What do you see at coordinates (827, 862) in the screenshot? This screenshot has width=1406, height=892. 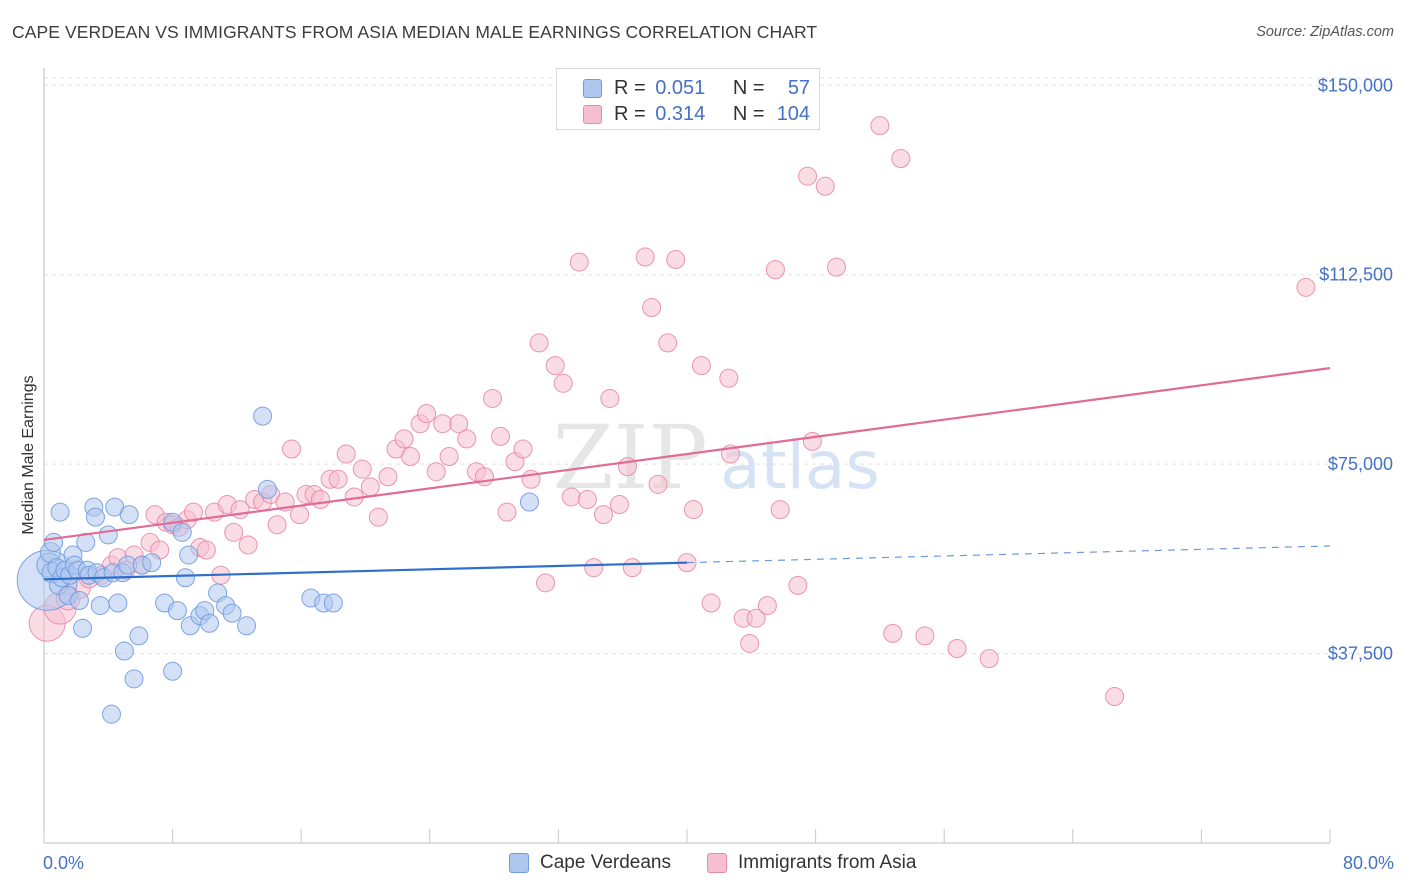 I see `bottom-legend-label-pink: Immigrants from Asia` at bounding box center [827, 862].